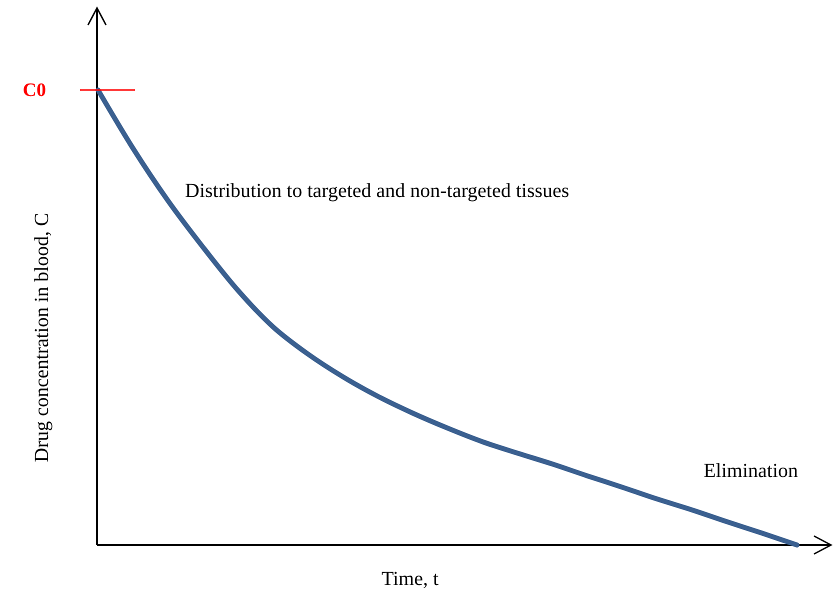 The height and width of the screenshot is (596, 835). I want to click on y-axis-title: Drug concentration in blood, C, so click(42, 337).